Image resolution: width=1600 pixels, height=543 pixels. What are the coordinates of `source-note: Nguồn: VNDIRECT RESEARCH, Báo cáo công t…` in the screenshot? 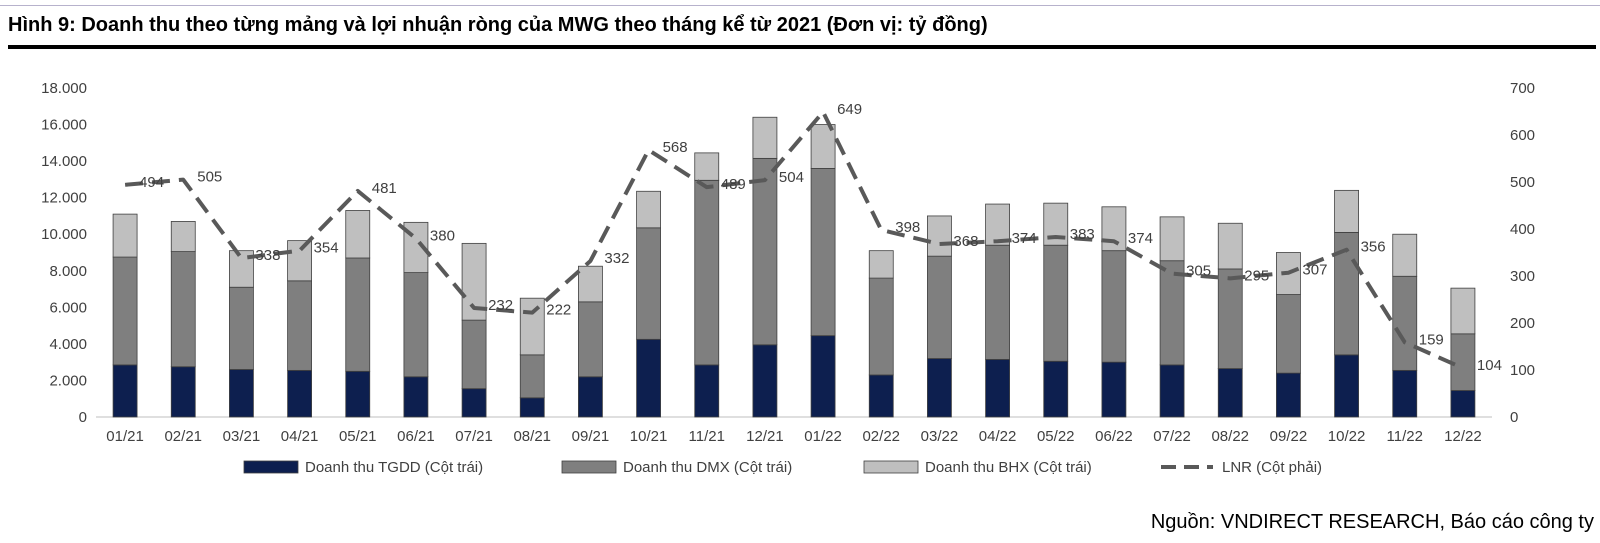 It's located at (1372, 522).